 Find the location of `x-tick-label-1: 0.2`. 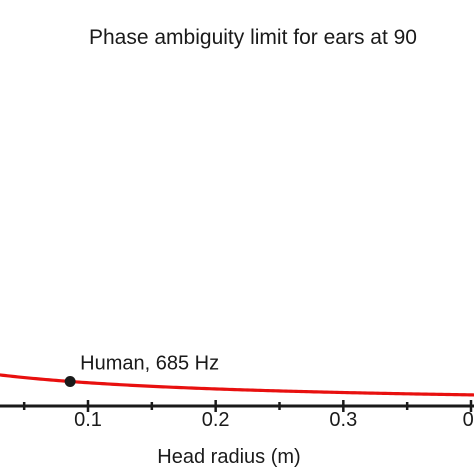

x-tick-label-1: 0.2 is located at coordinates (216, 420).